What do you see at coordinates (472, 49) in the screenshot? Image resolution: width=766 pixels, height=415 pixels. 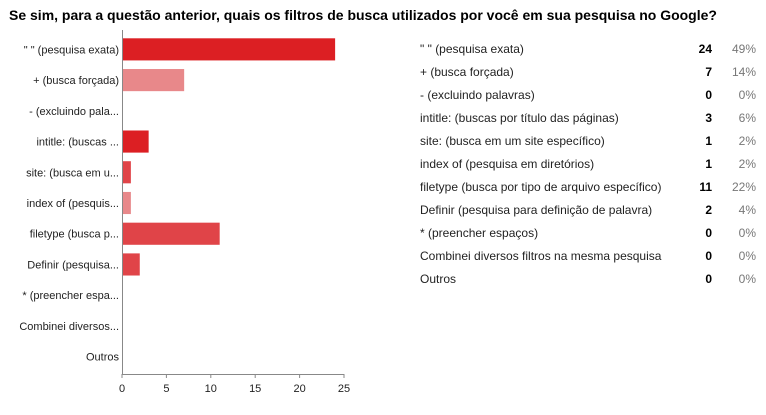 I see `row-label: " " (pesquisa exata)` at bounding box center [472, 49].